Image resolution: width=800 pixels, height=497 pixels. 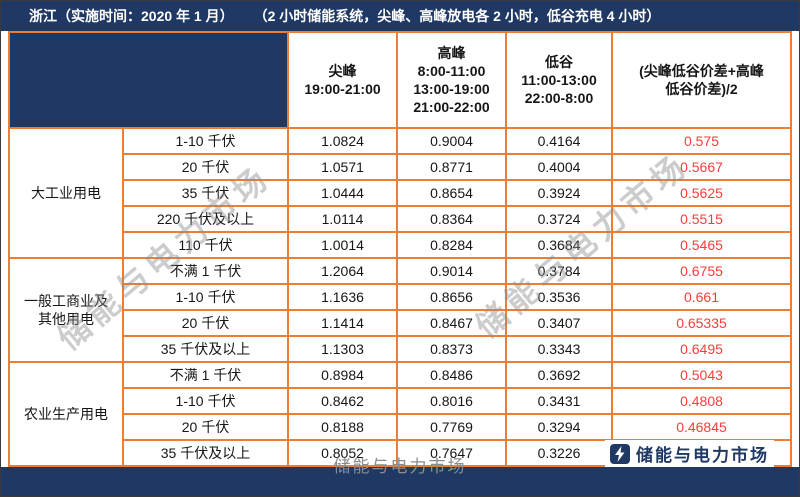 I want to click on category-cell: 大工业用电, so click(x=66, y=193).